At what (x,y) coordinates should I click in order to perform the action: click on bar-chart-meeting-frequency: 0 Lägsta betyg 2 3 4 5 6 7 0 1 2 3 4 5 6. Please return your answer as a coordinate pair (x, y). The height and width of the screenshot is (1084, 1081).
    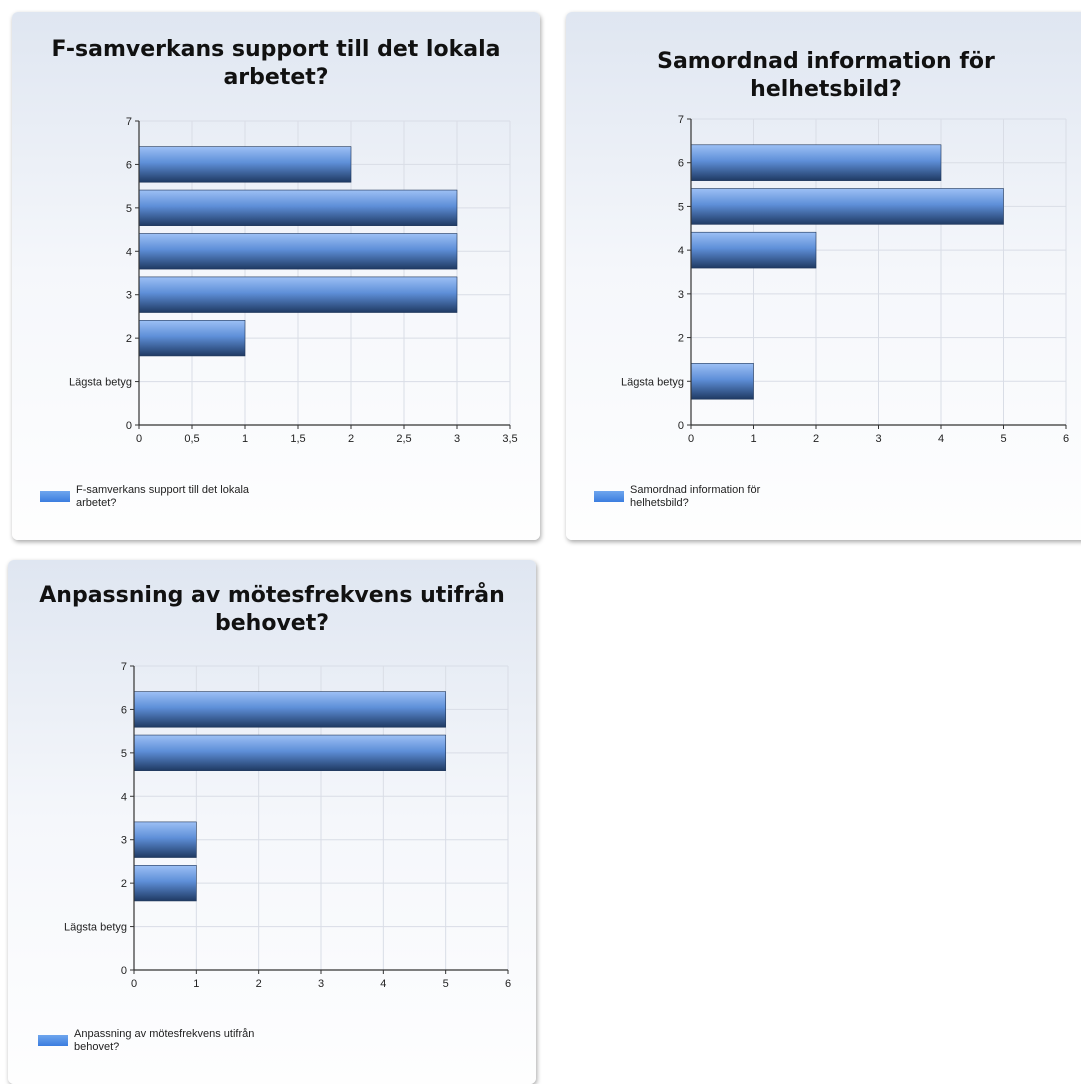
    Looking at the image, I should click on (287, 825).